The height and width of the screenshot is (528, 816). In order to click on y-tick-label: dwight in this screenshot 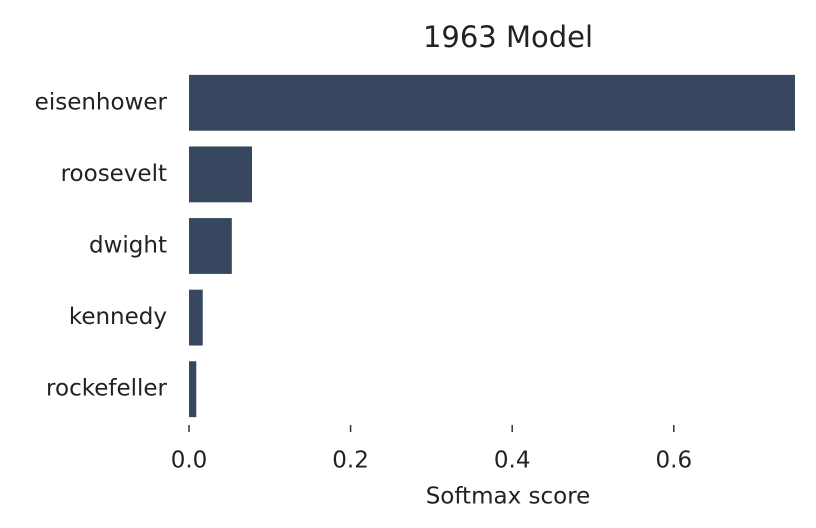, I will do `click(128, 246)`.